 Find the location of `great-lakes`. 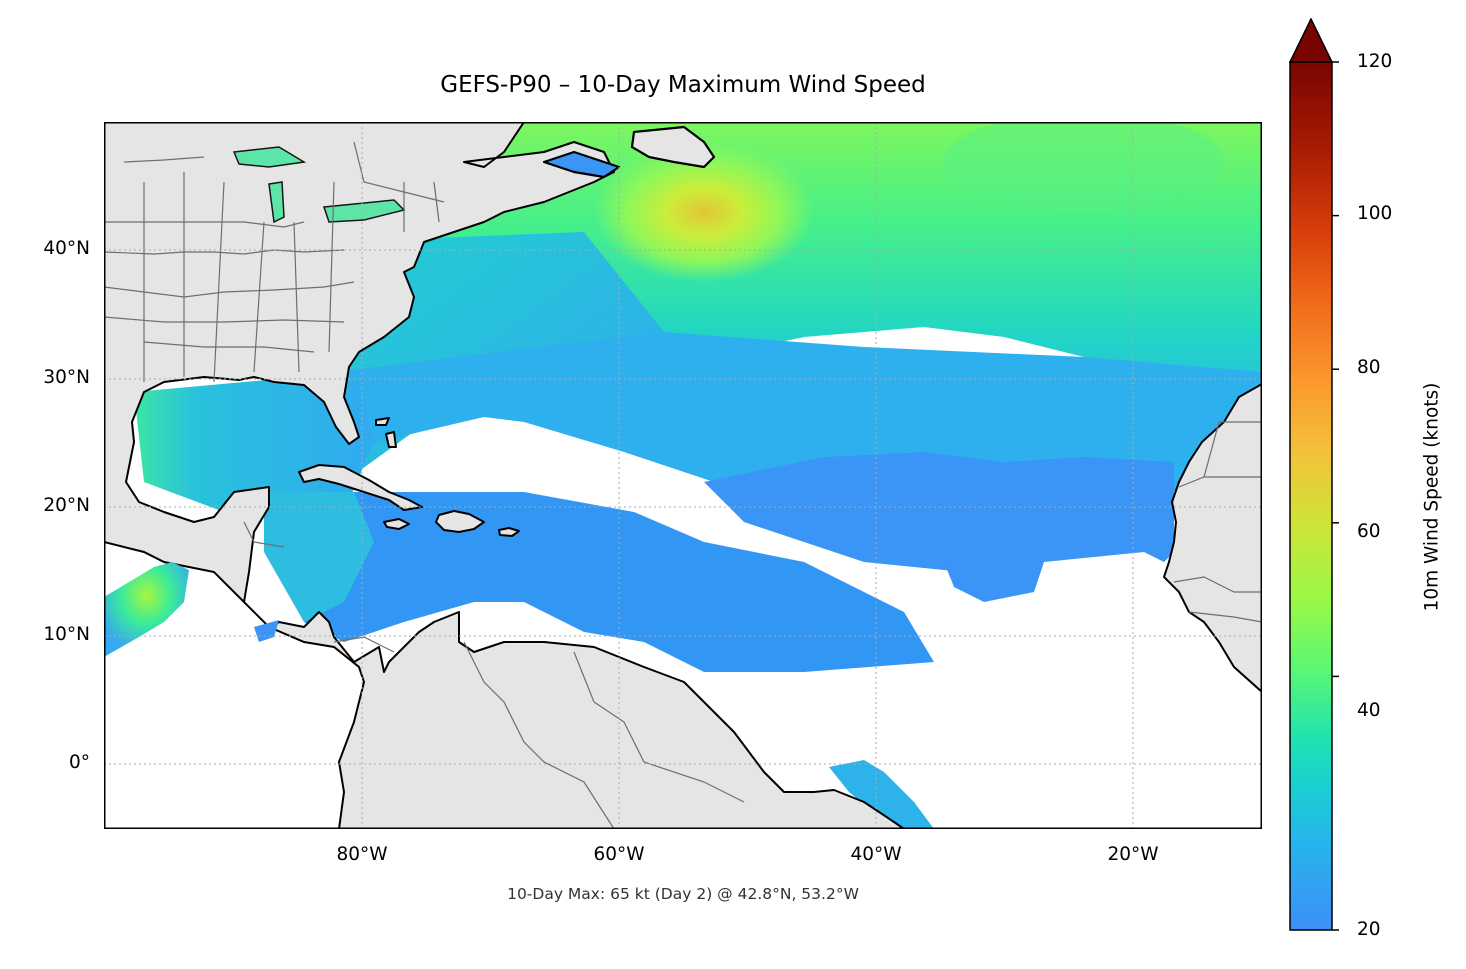

great-lakes is located at coordinates (319, 185).